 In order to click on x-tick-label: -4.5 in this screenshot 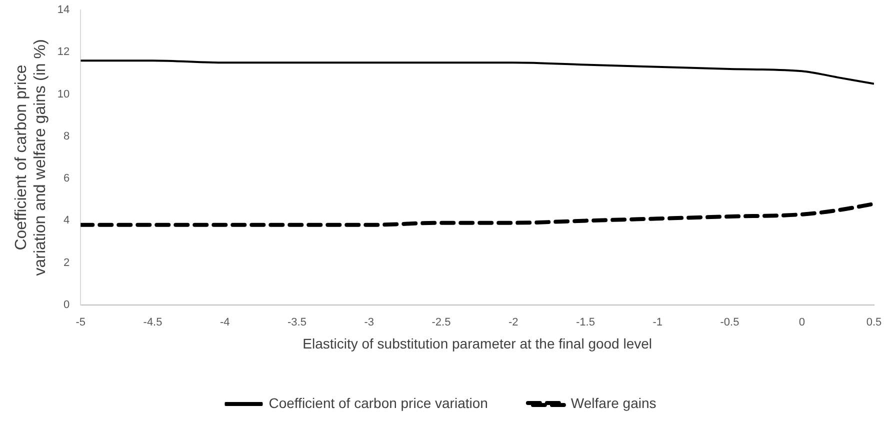, I will do `click(152, 322)`.